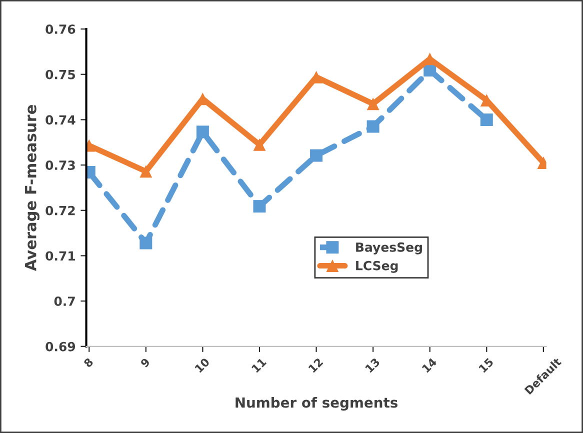 The height and width of the screenshot is (433, 583). Describe the element at coordinates (317, 404) in the screenshot. I see `x-axis-title: Number of segments` at that location.